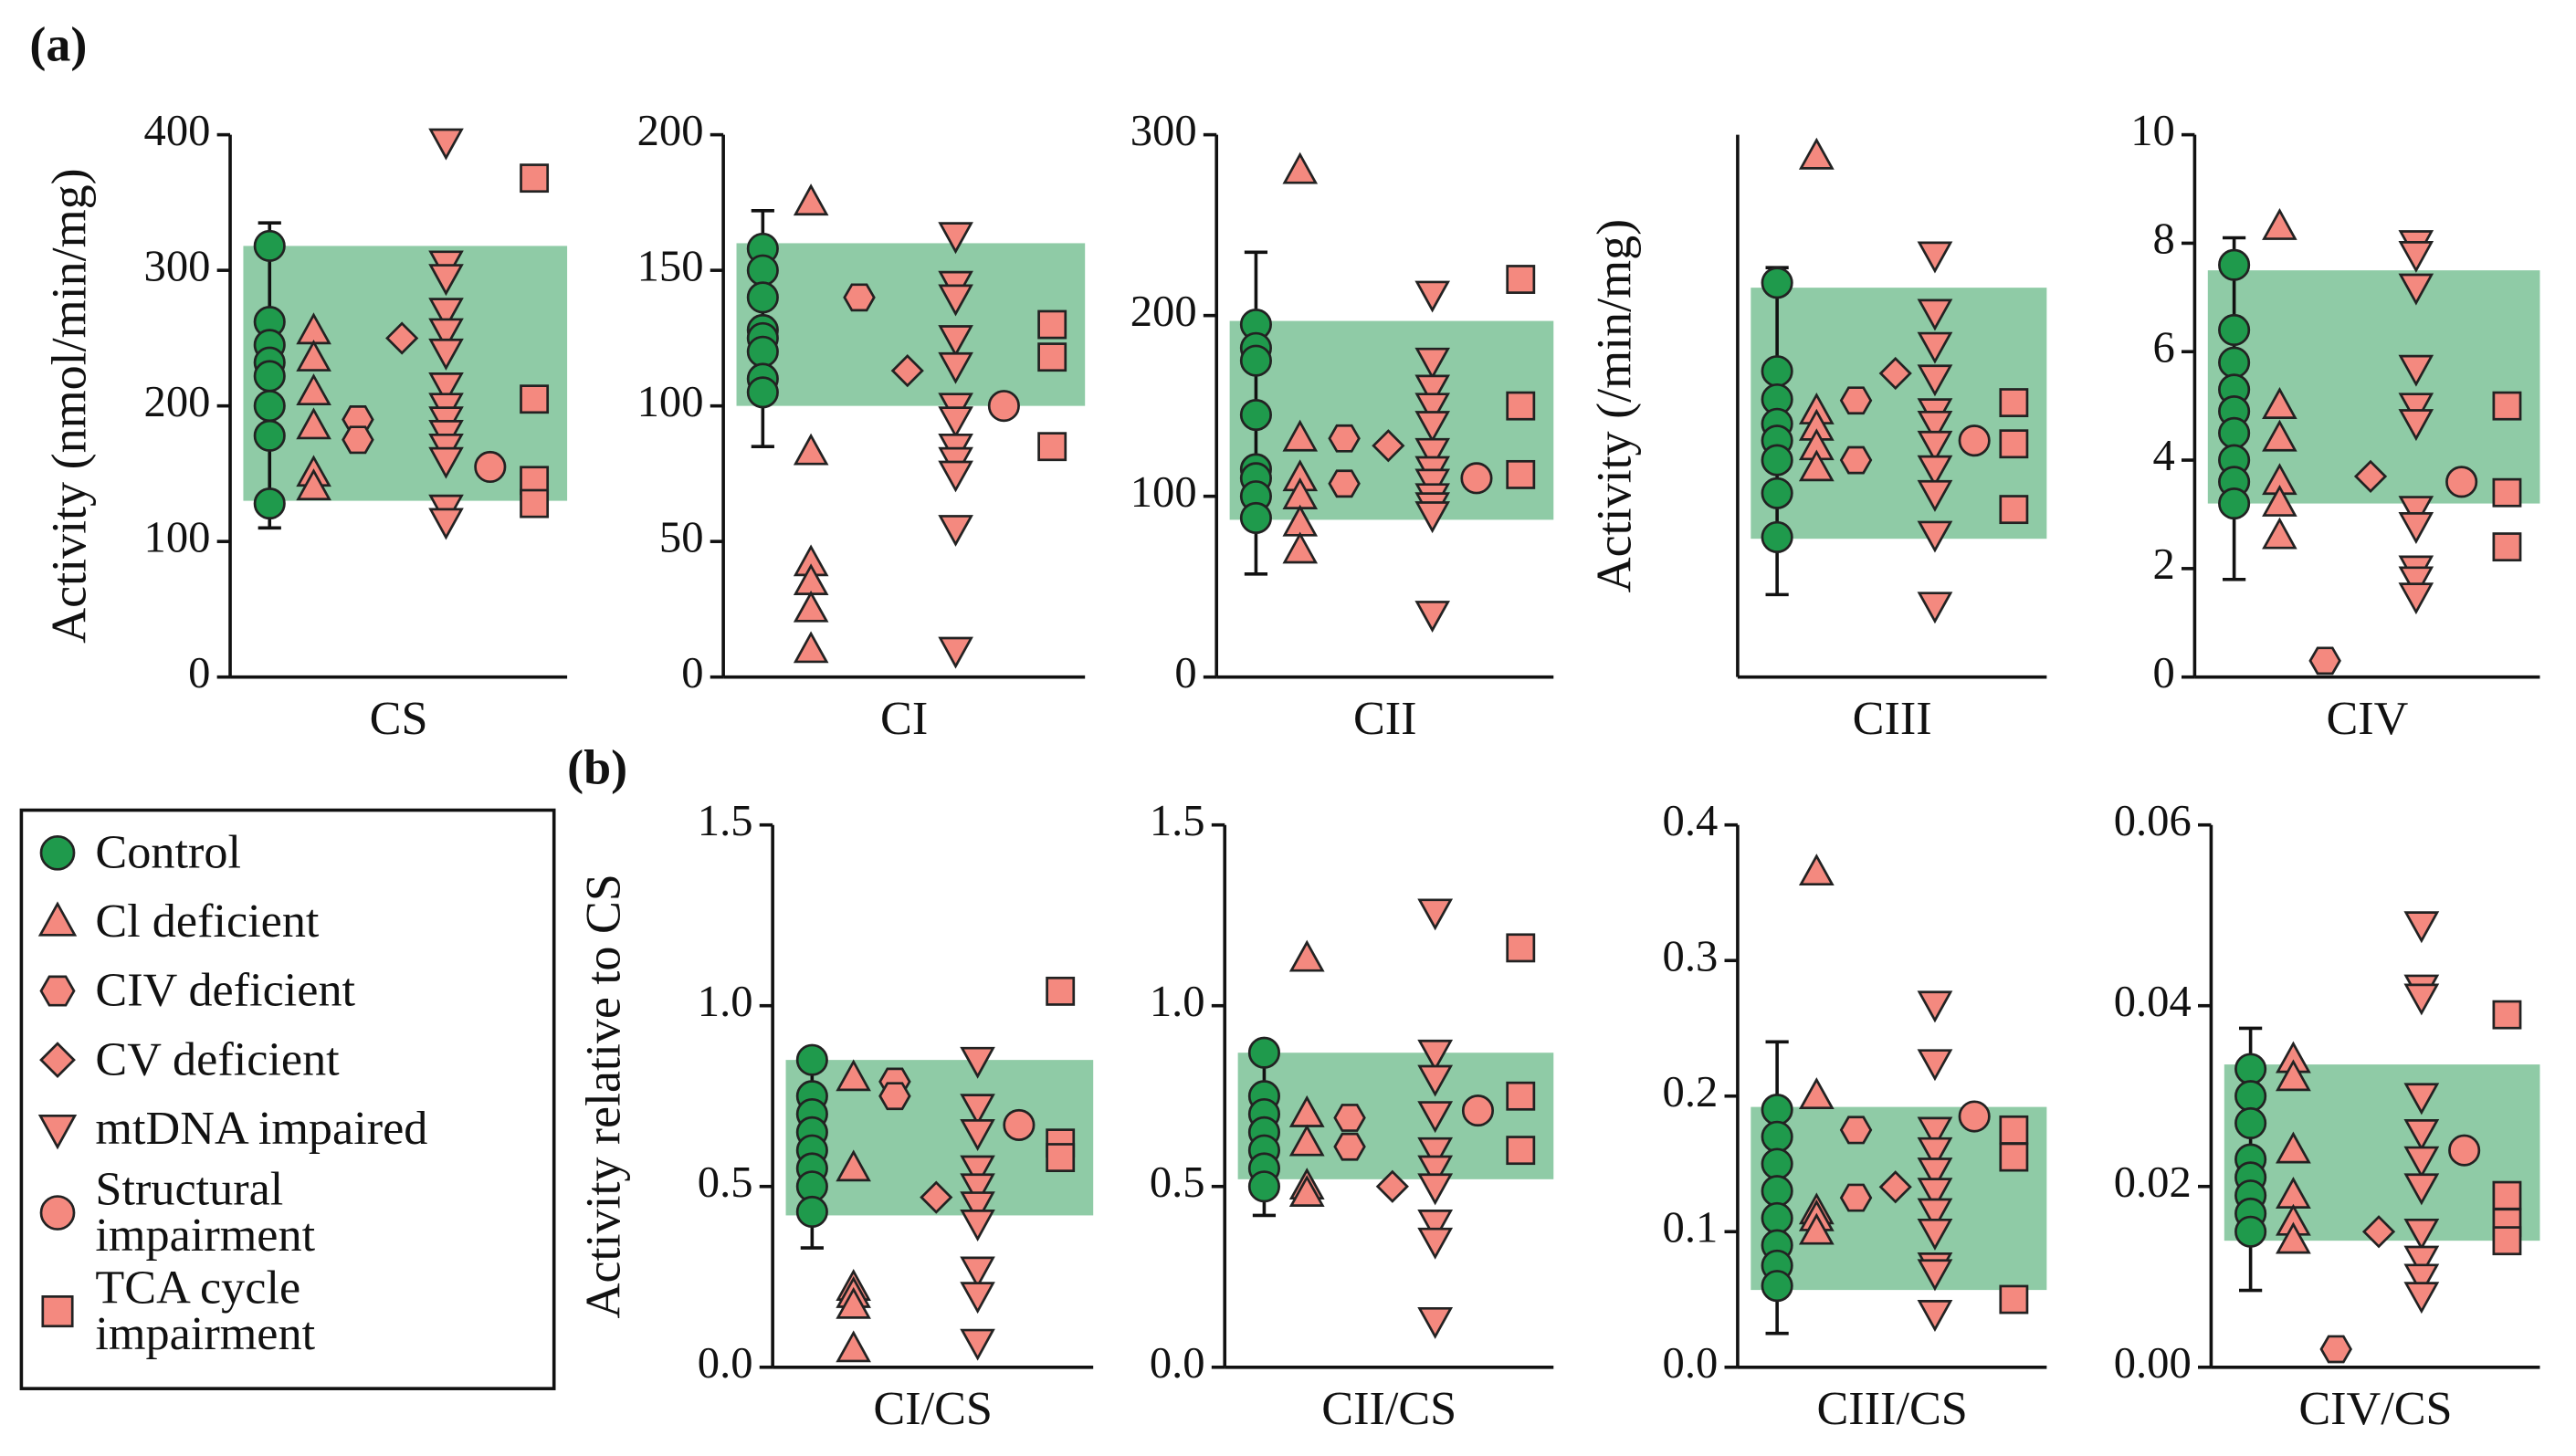 This screenshot has height=1456, width=2576. I want to click on legend-item: CV deficient, so click(294, 1060).